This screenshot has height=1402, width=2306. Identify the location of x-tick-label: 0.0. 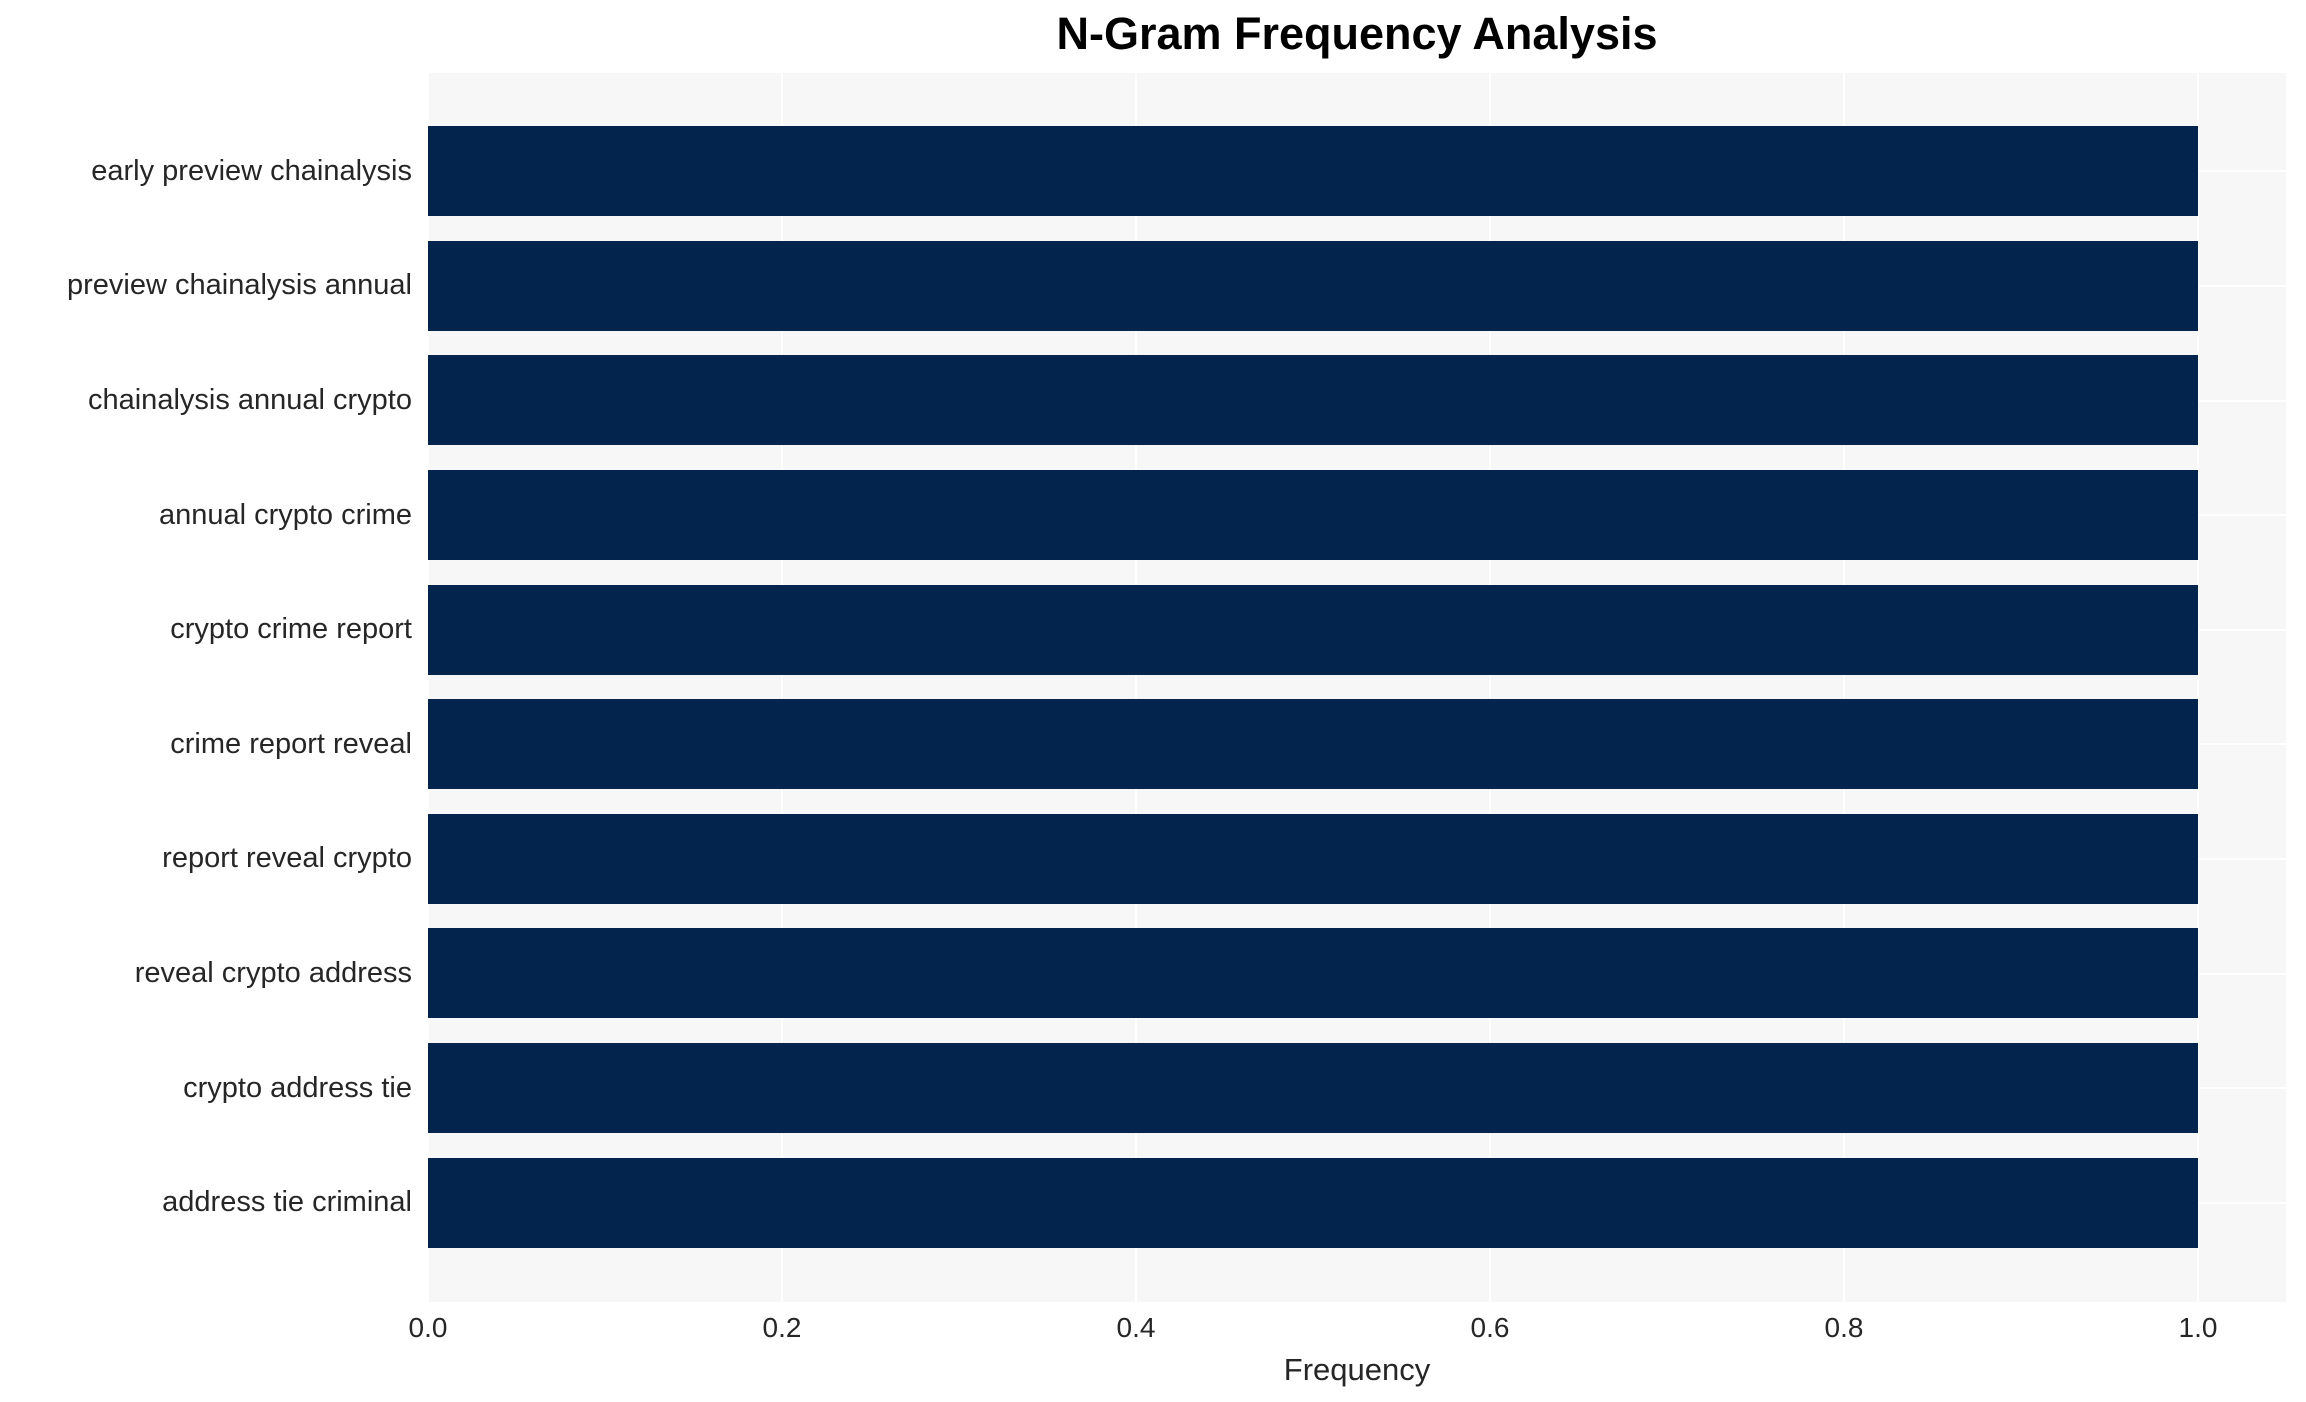
(428, 1327).